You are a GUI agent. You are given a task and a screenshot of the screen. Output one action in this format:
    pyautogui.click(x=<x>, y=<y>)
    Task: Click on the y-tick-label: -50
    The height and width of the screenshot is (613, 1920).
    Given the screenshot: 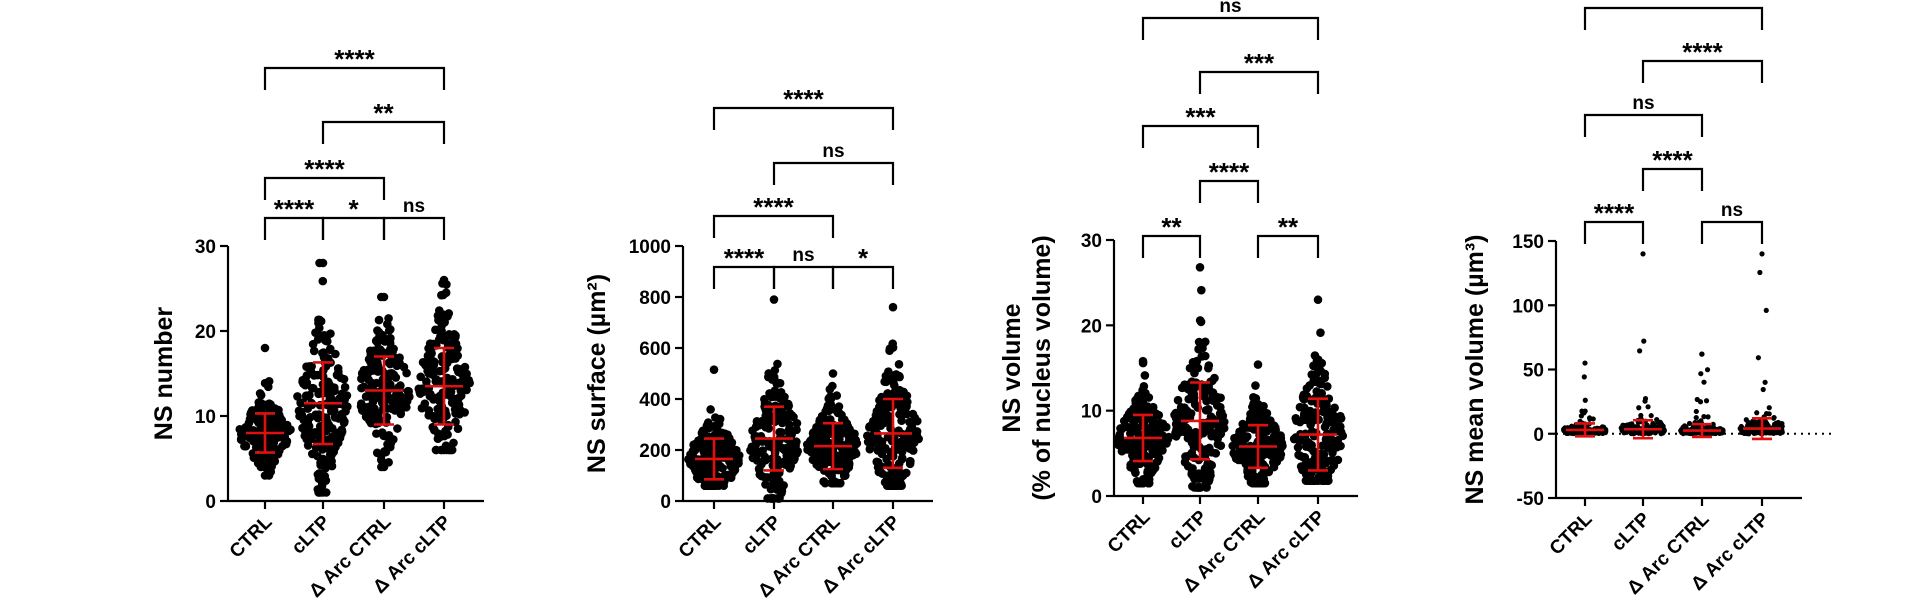 What is the action you would take?
    pyautogui.click(x=1530, y=499)
    